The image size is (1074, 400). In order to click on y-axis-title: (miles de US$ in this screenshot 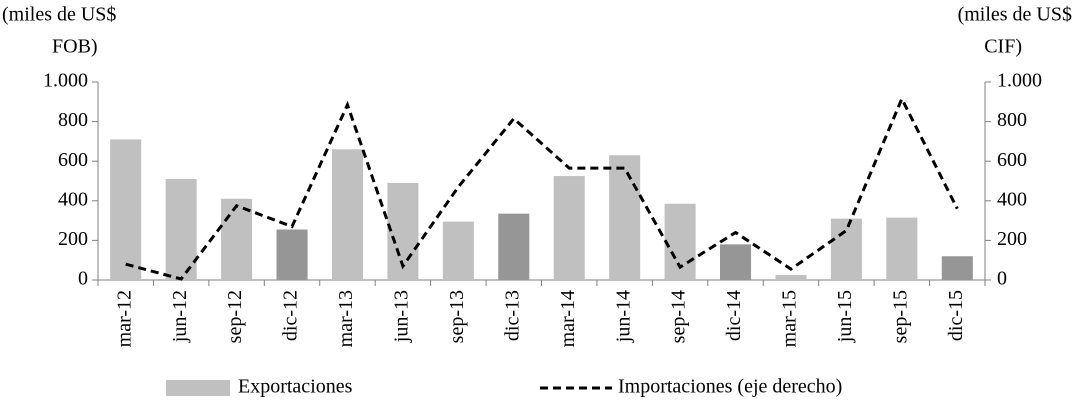, I will do `click(59, 15)`.